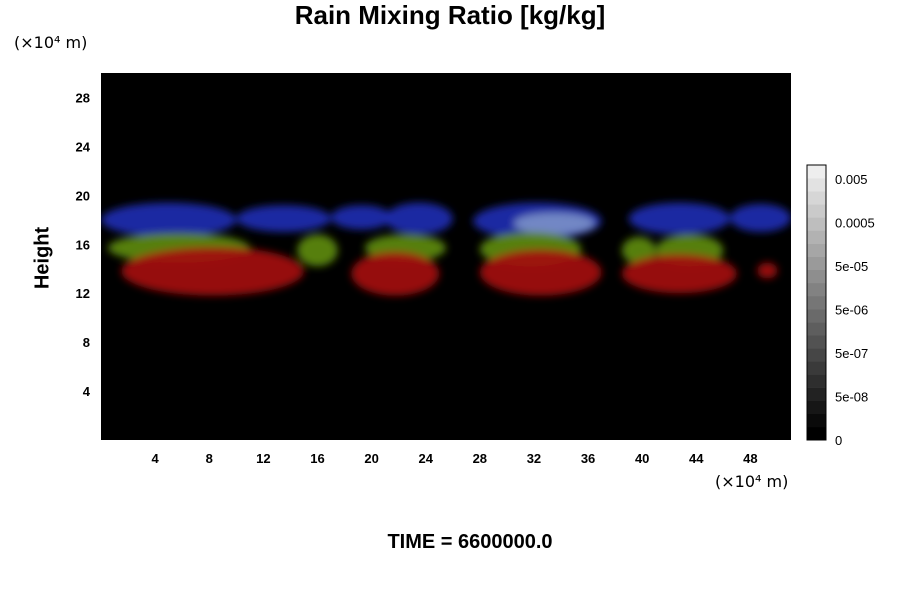 This screenshot has width=900, height=600. Describe the element at coordinates (156, 458) in the screenshot. I see `x-tick-label: 4` at that location.